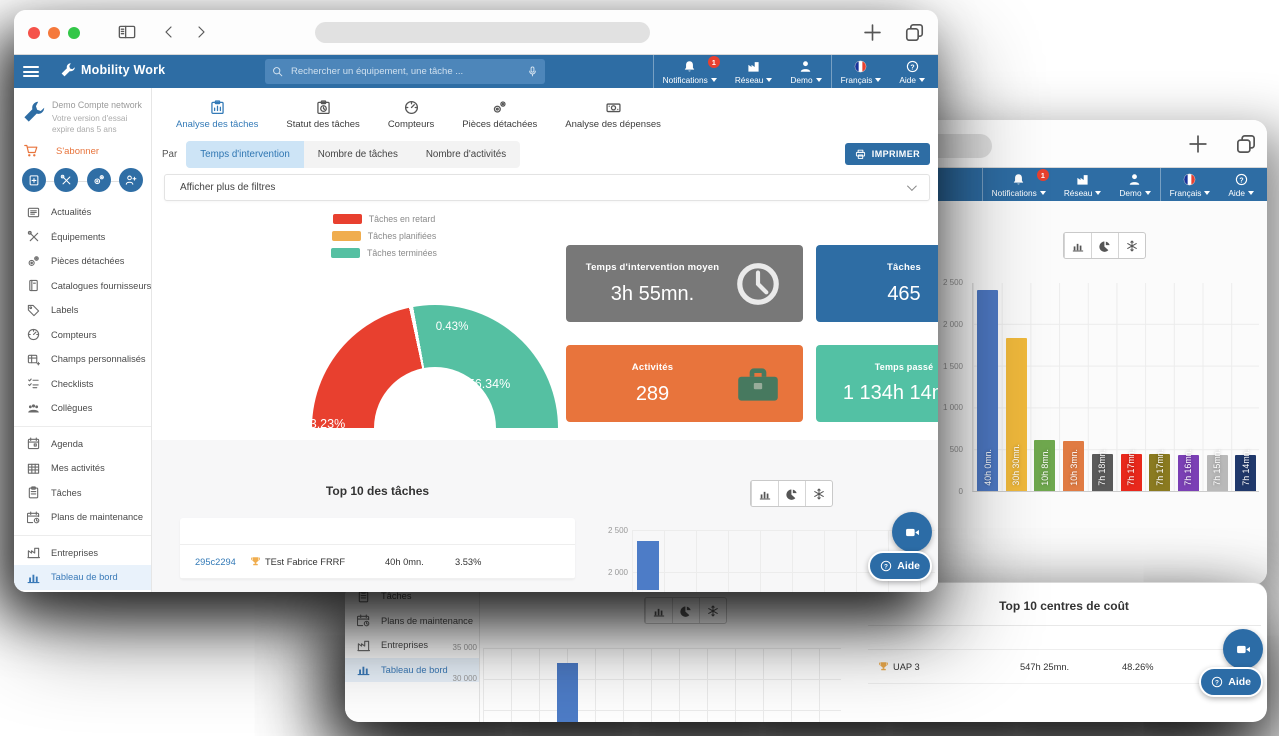  I want to click on menu-icon, so click(31, 71).